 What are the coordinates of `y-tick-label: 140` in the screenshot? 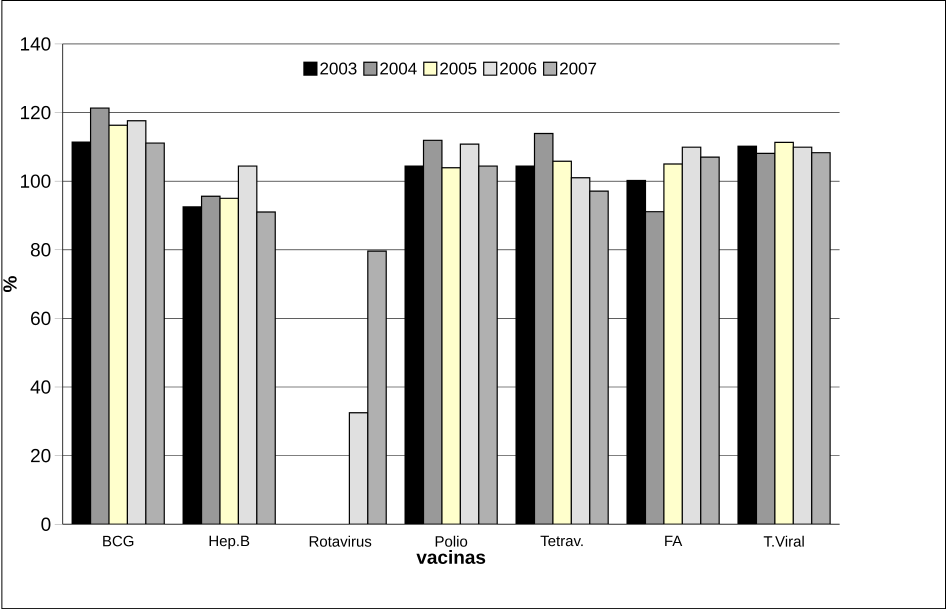 It's located at (35, 44).